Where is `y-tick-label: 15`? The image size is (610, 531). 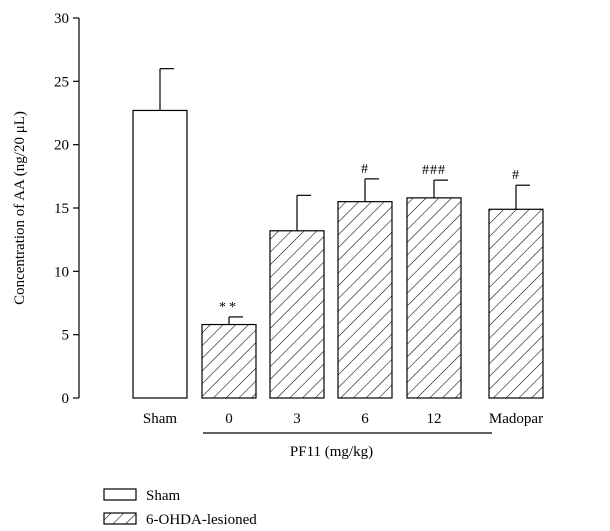 y-tick-label: 15 is located at coordinates (61, 209).